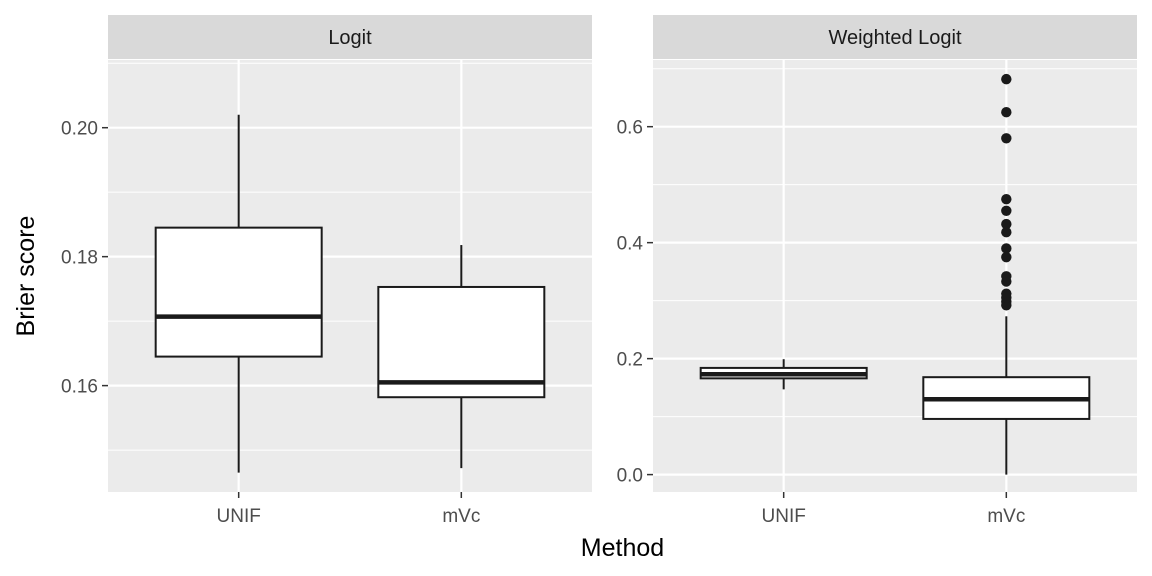  I want to click on x-axis-title: Method, so click(622, 548).